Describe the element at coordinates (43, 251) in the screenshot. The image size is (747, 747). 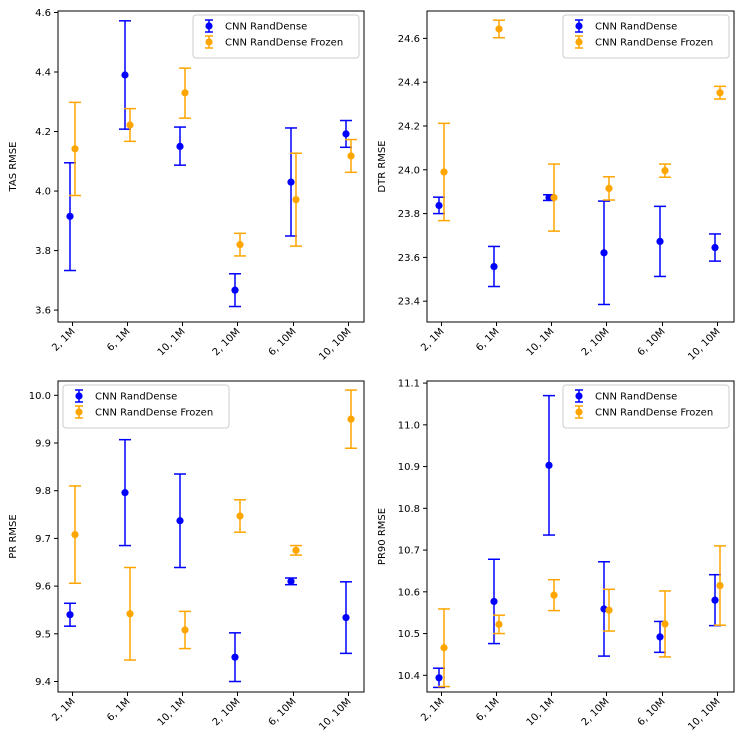
I see `y-tick-label: 3.8` at that location.